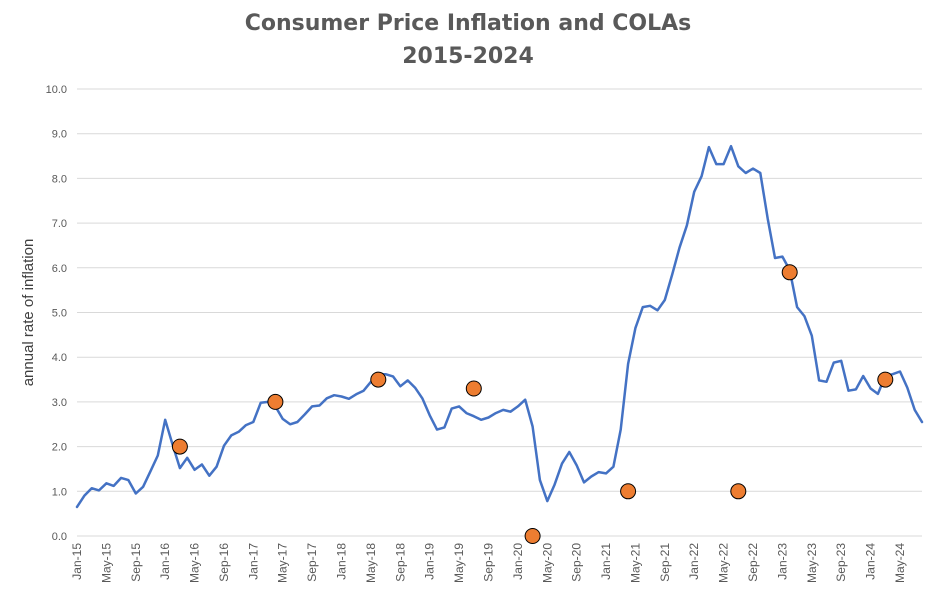  What do you see at coordinates (59, 179) in the screenshot?
I see `y-tick-label: 8.0` at bounding box center [59, 179].